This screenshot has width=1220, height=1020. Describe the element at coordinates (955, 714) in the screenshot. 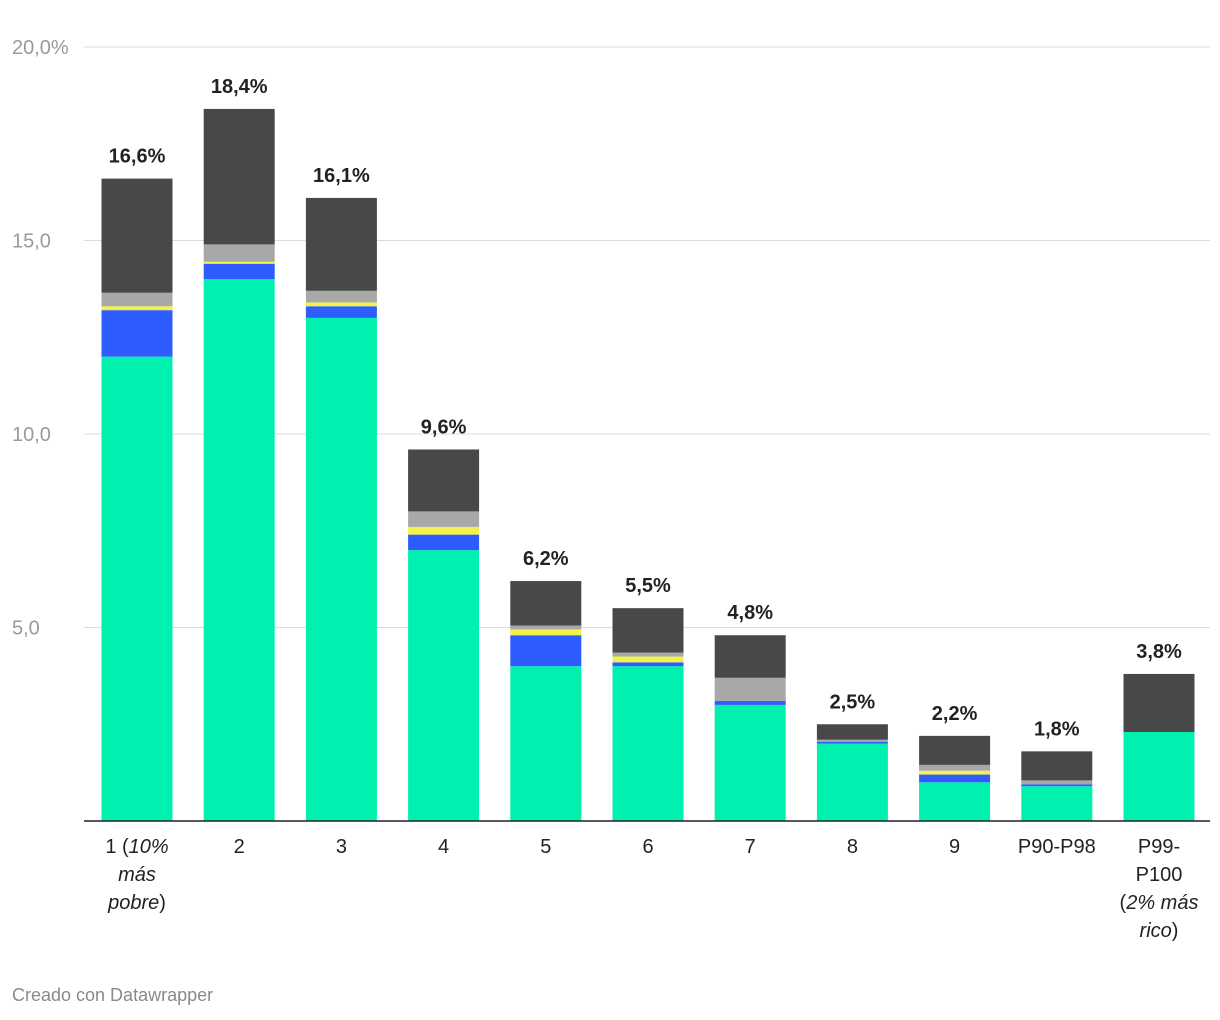

I see `total-label: 2,2%` at that location.